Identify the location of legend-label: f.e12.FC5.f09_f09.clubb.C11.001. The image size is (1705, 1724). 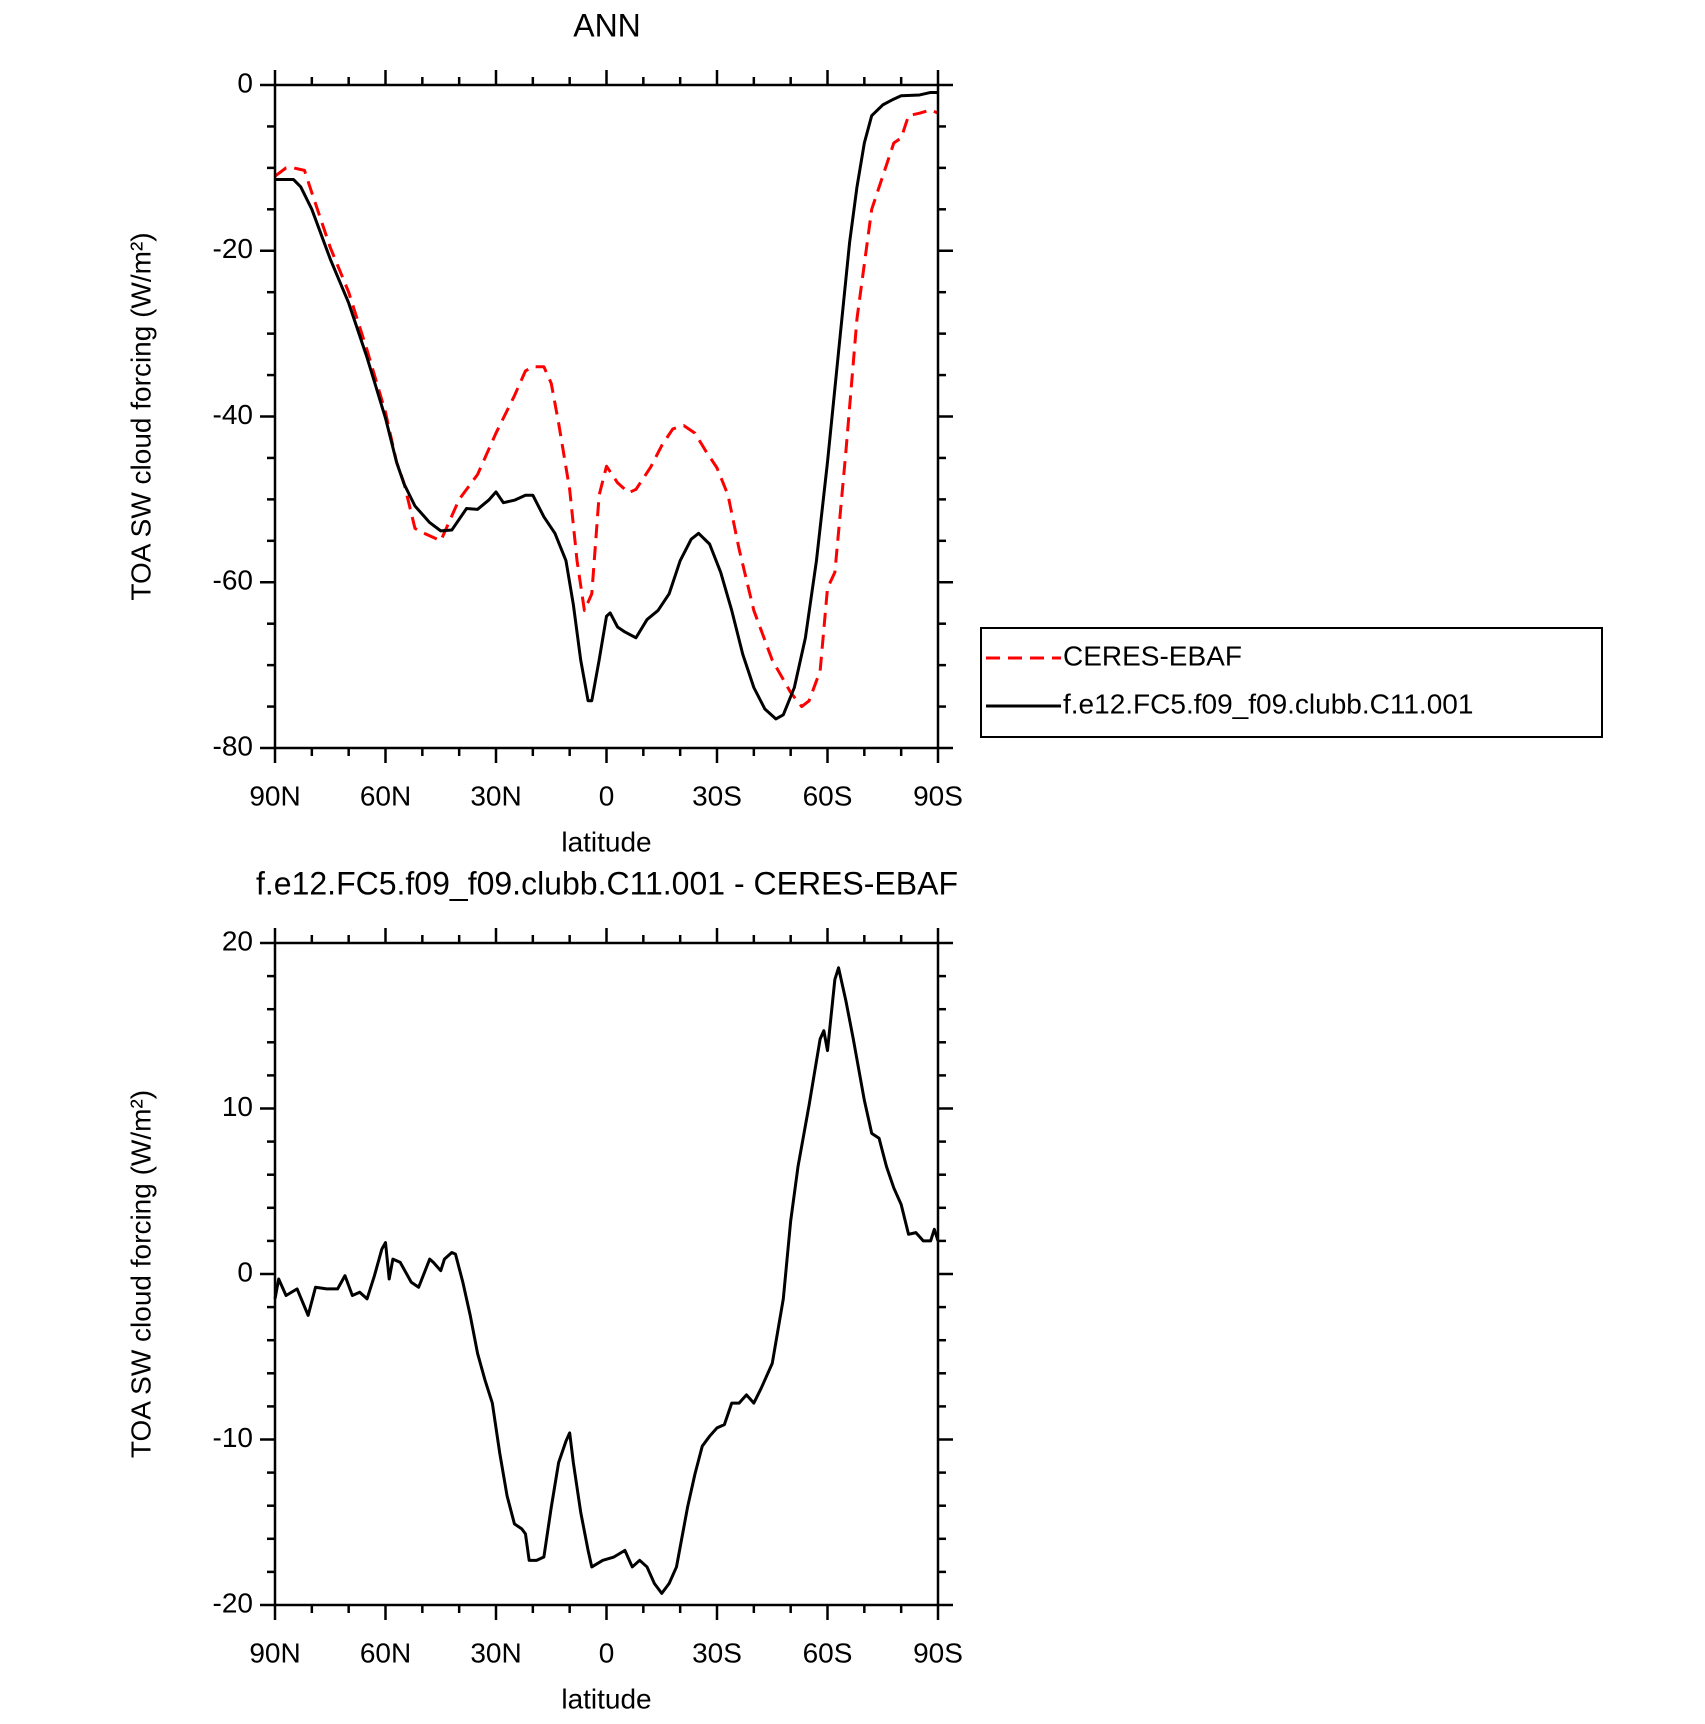
(1268, 703).